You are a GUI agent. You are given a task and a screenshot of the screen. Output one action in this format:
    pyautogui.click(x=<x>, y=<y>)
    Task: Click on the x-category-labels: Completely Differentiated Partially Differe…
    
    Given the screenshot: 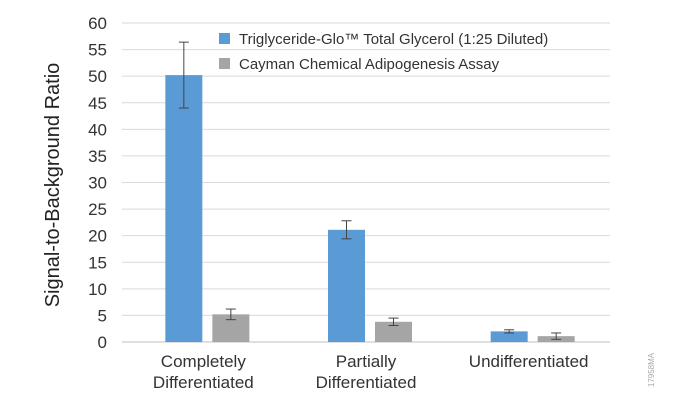 What is the action you would take?
    pyautogui.click(x=371, y=372)
    